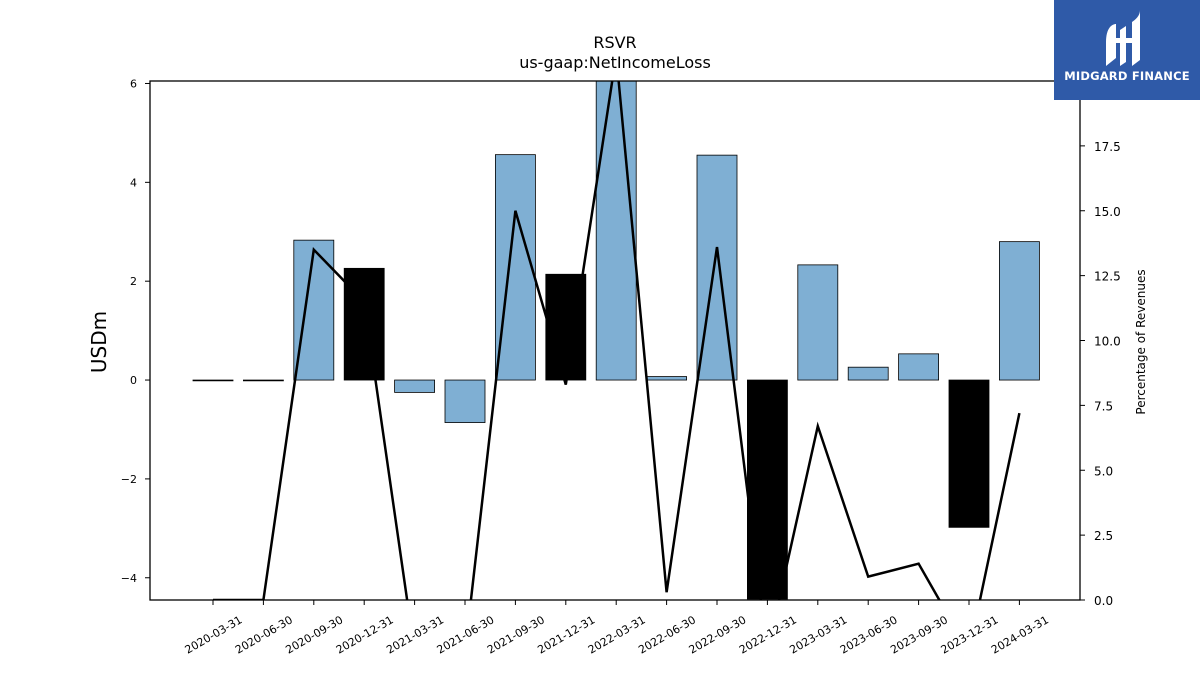 The image size is (1200, 675). Describe the element at coordinates (1107, 342) in the screenshot. I see `y2-tick-label: 10.0` at that location.